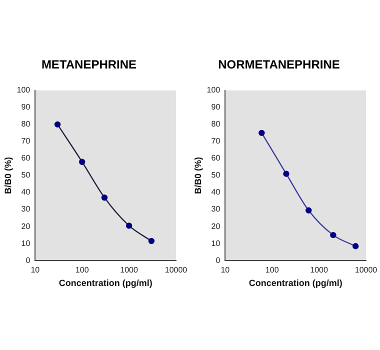 The image size is (380, 350). What do you see at coordinates (89, 65) in the screenshot?
I see `chart-title: METANEPHRINE` at bounding box center [89, 65].